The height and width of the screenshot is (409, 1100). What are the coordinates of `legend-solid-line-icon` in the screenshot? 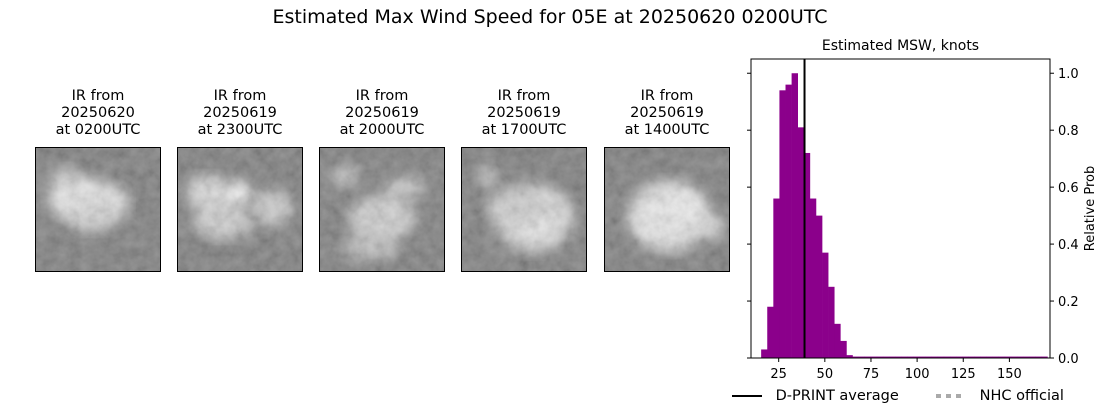 It's located at (747, 396).